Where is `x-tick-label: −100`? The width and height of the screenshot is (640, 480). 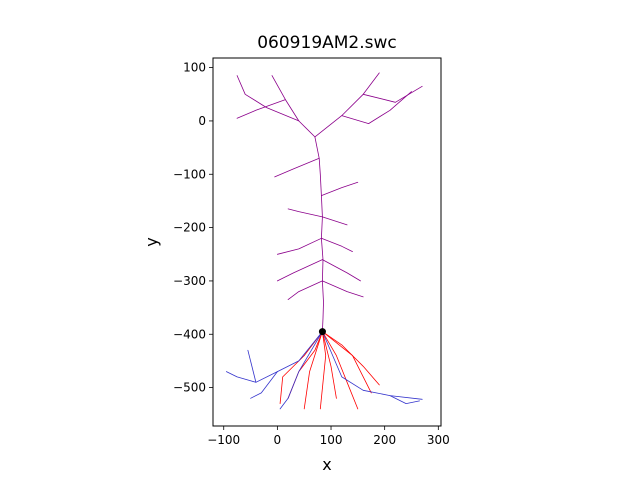 x-tick-label: −100 is located at coordinates (223, 440).